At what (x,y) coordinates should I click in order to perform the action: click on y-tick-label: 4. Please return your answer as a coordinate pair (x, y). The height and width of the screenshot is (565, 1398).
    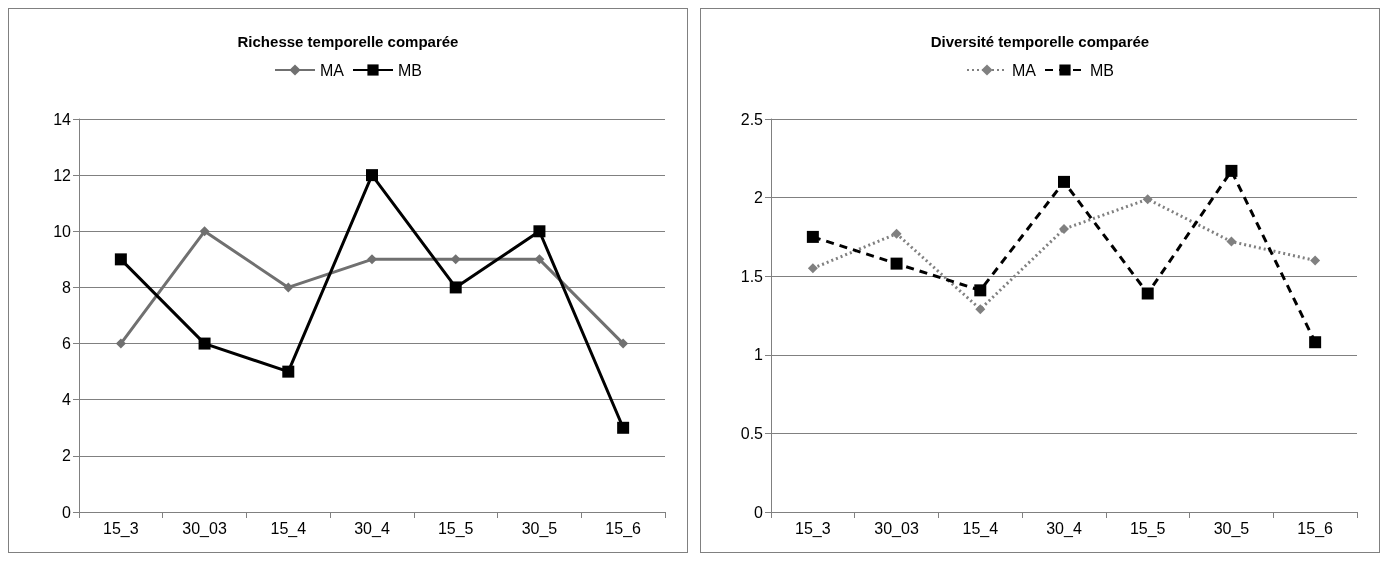
    Looking at the image, I should click on (67, 400).